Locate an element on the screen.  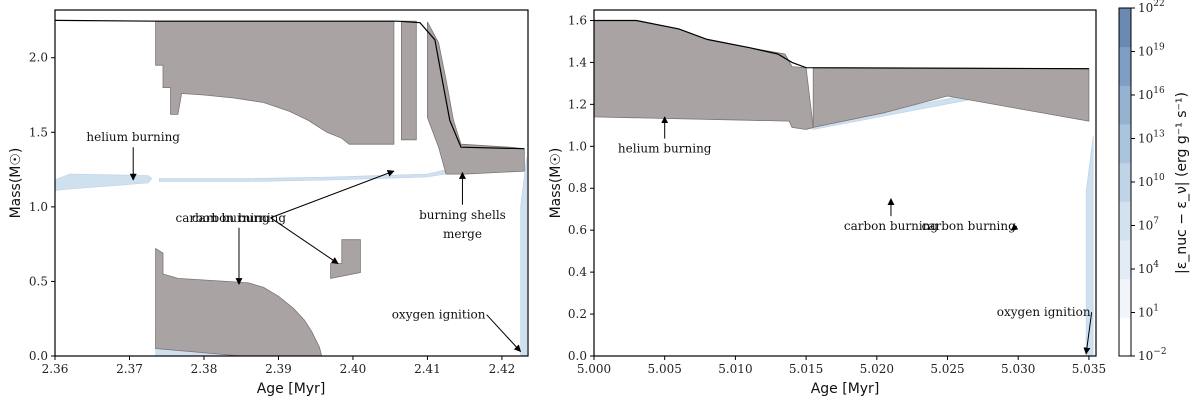
y-tick-label: 1.5 is located at coordinates (38, 132).